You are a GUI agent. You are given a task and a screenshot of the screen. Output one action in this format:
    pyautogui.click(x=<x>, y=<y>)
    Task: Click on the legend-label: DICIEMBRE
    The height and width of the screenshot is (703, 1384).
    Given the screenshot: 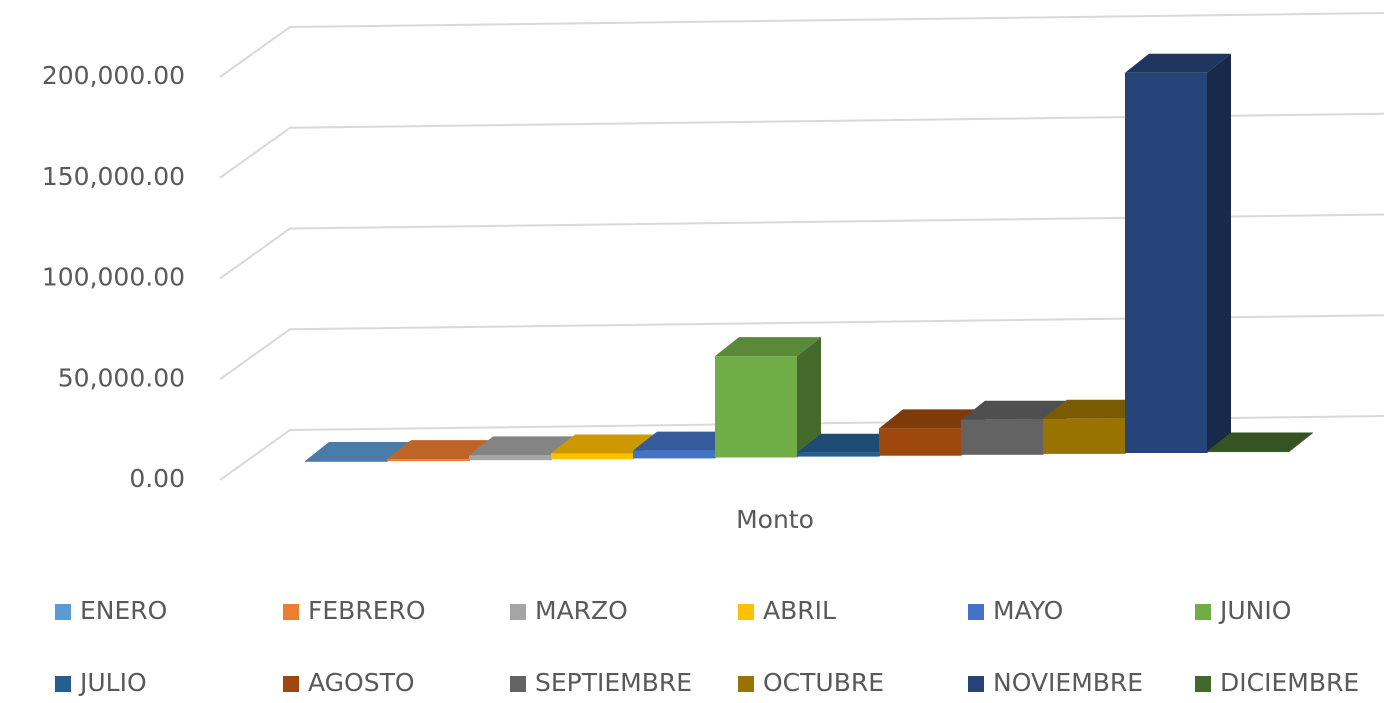 What is the action you would take?
    pyautogui.click(x=1289, y=682)
    